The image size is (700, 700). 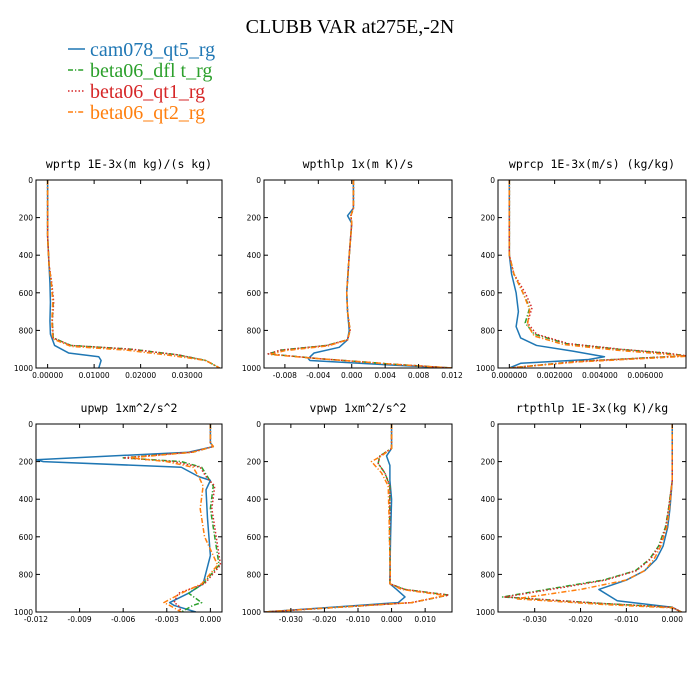 What do you see at coordinates (592, 164) in the screenshot?
I see `panel-title: wprcp 1E-3x(m/s) (kg/kg)` at bounding box center [592, 164].